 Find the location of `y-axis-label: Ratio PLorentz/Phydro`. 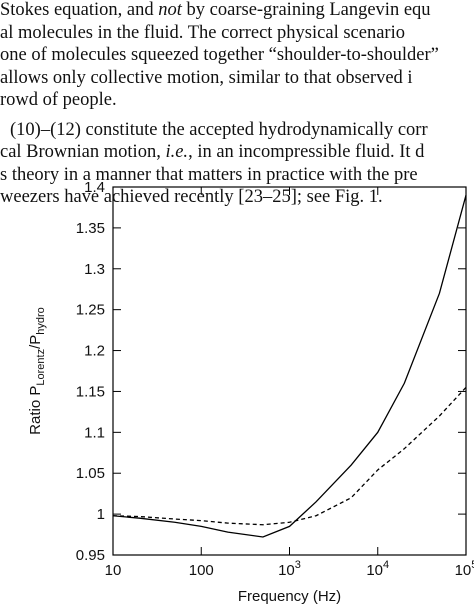

y-axis-label: Ratio PLorentz/Phydro is located at coordinates (37, 371).